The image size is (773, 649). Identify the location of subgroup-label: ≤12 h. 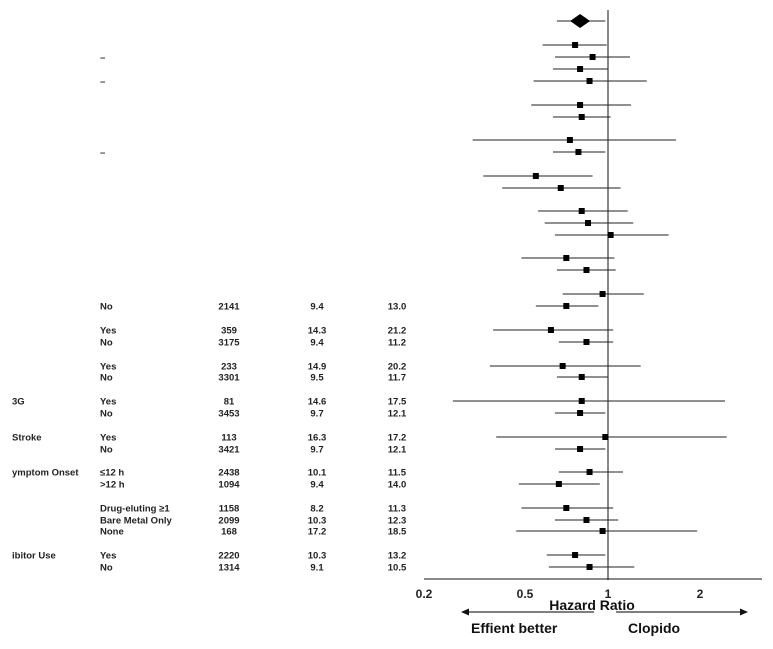
(112, 473).